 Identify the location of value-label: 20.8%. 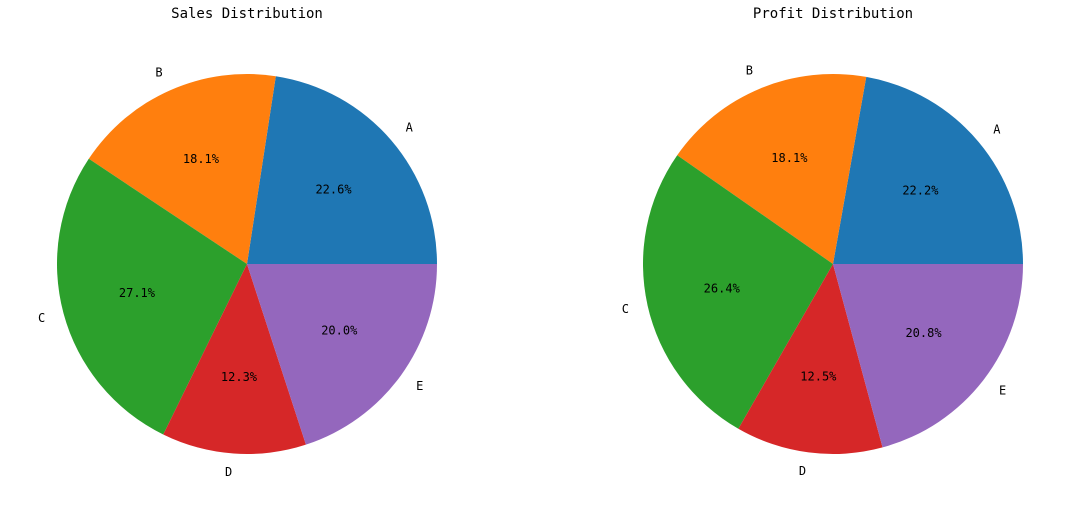
(923, 333).